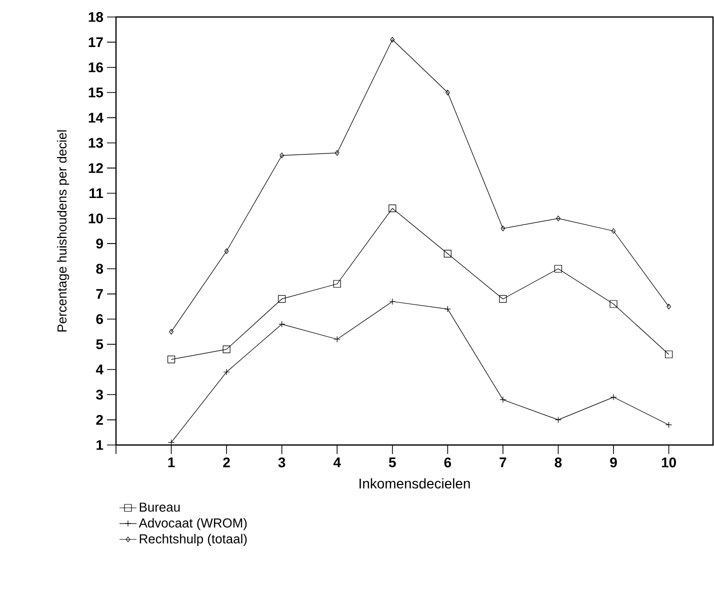 The image size is (714, 590). Describe the element at coordinates (337, 463) in the screenshot. I see `x-tick-label: 4` at that location.